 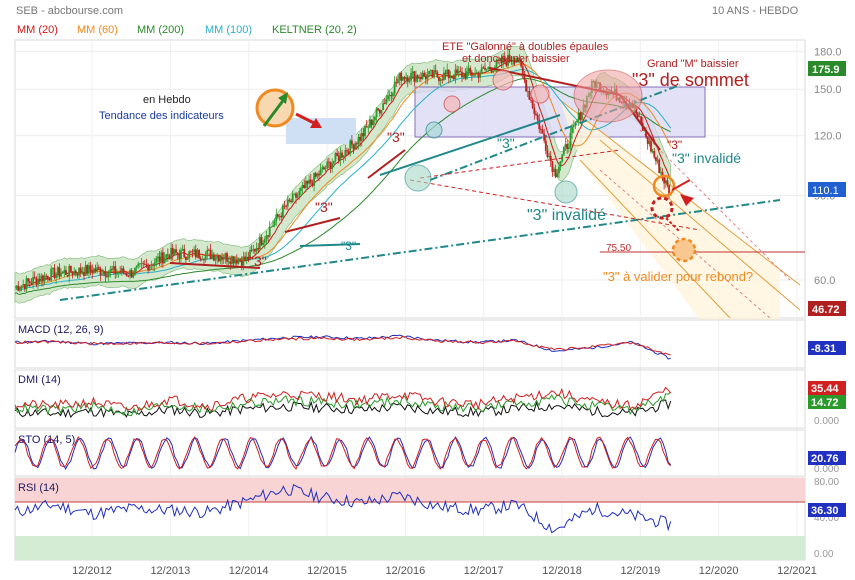 I want to click on legend-mm200: MM (200), so click(x=160, y=30).